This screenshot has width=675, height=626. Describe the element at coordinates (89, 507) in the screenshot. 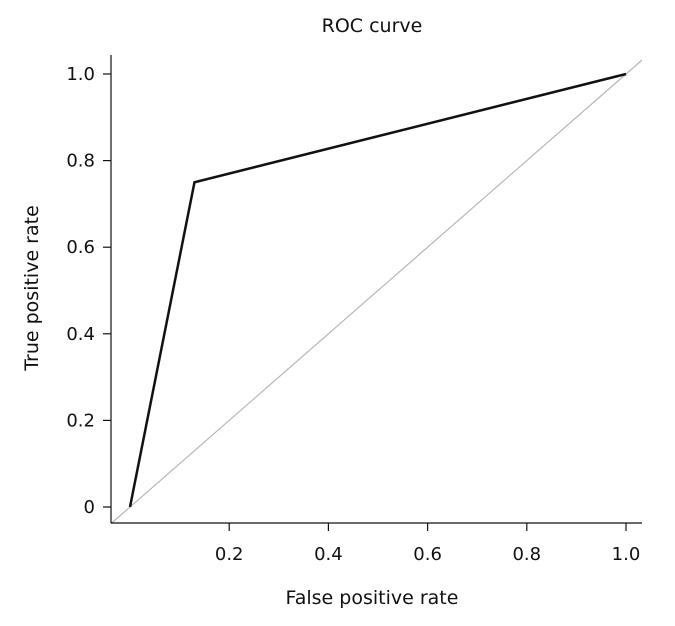

I see `y-tick-label: 0` at that location.